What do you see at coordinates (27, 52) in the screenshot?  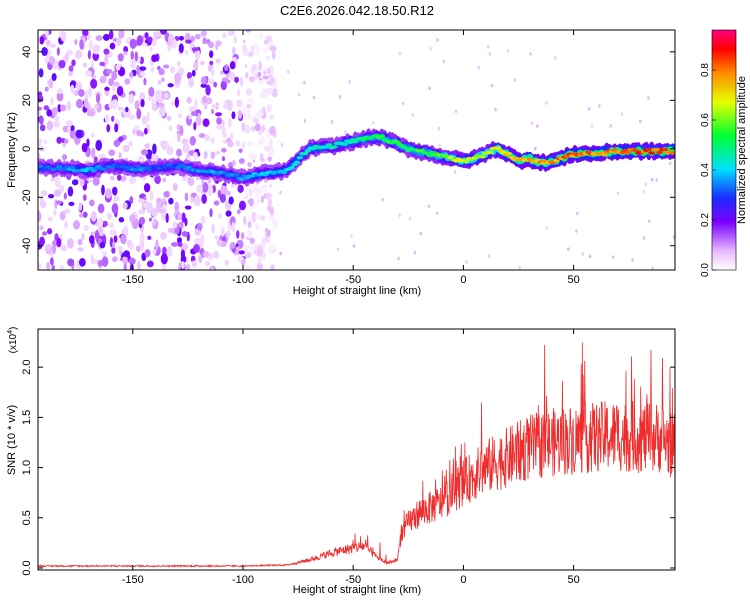 I see `y-tick-label: 40` at bounding box center [27, 52].